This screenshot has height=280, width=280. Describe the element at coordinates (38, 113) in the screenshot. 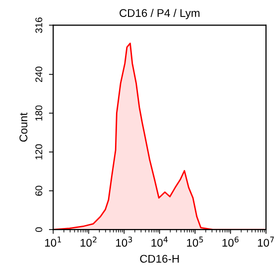

I see `y-tick-label: 180` at that location.